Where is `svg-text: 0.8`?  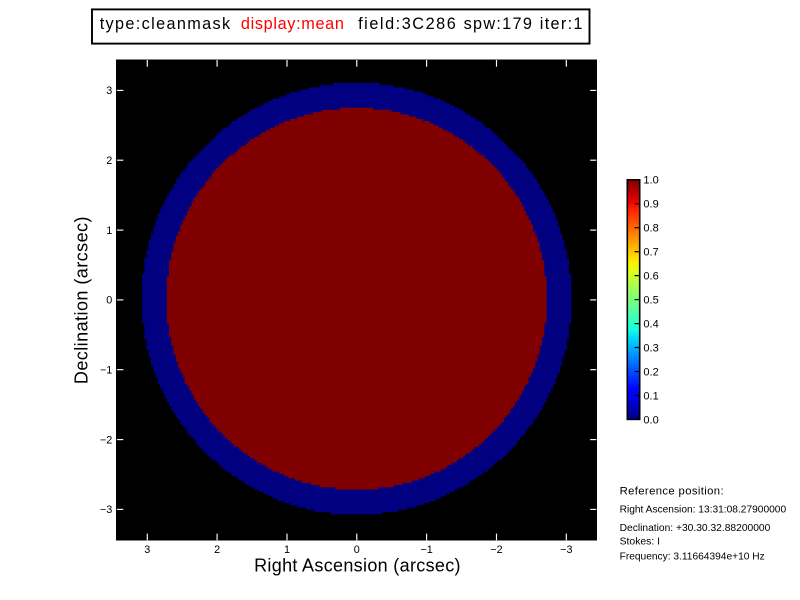
svg-text: 0.8 is located at coordinates (650, 229).